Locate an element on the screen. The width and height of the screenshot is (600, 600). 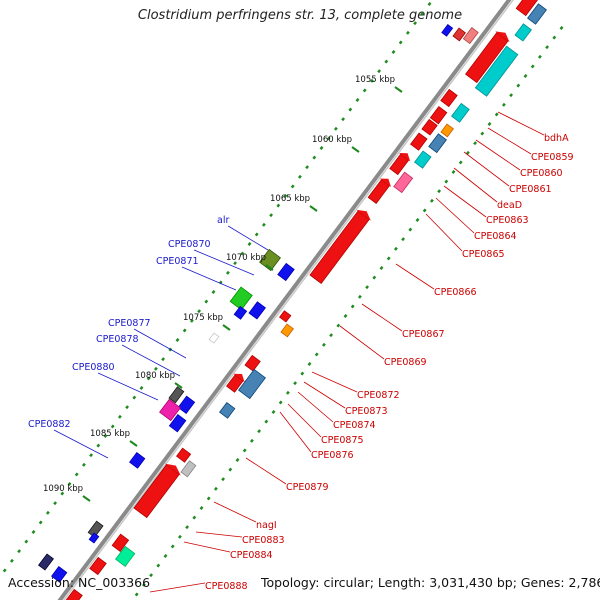
forward-gene-5-body is located at coordinates (241, 298).